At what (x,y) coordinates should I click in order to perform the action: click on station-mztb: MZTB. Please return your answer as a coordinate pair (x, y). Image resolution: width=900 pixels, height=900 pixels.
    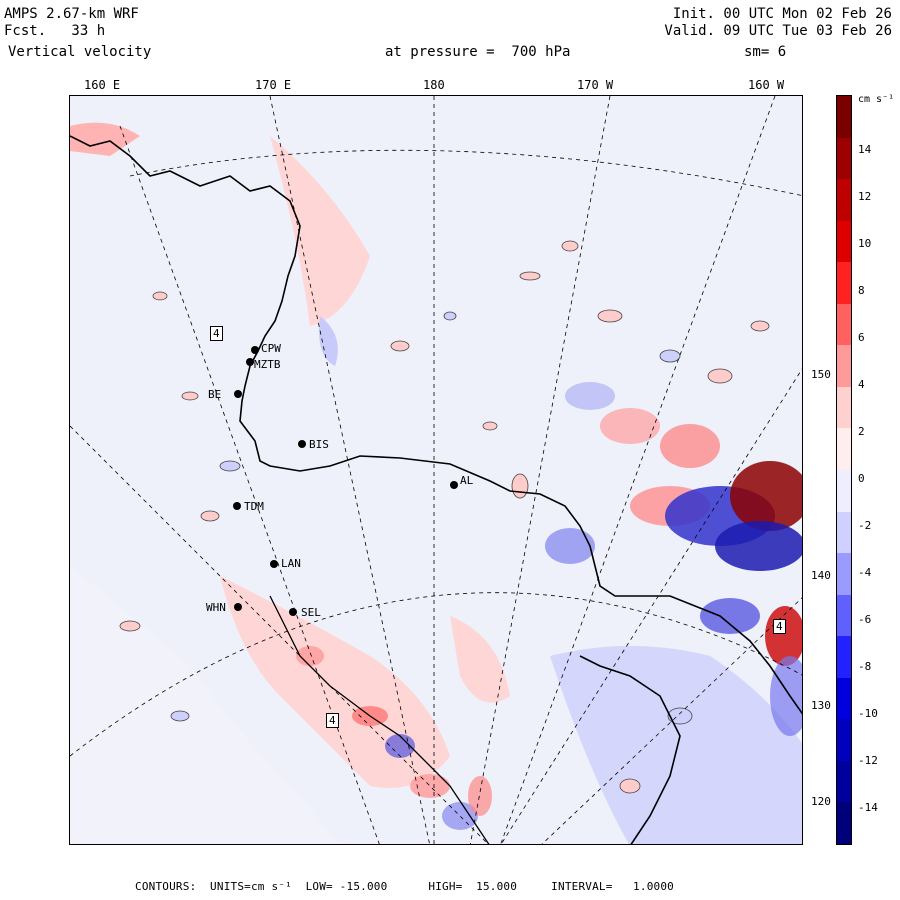
    Looking at the image, I should click on (267, 364).